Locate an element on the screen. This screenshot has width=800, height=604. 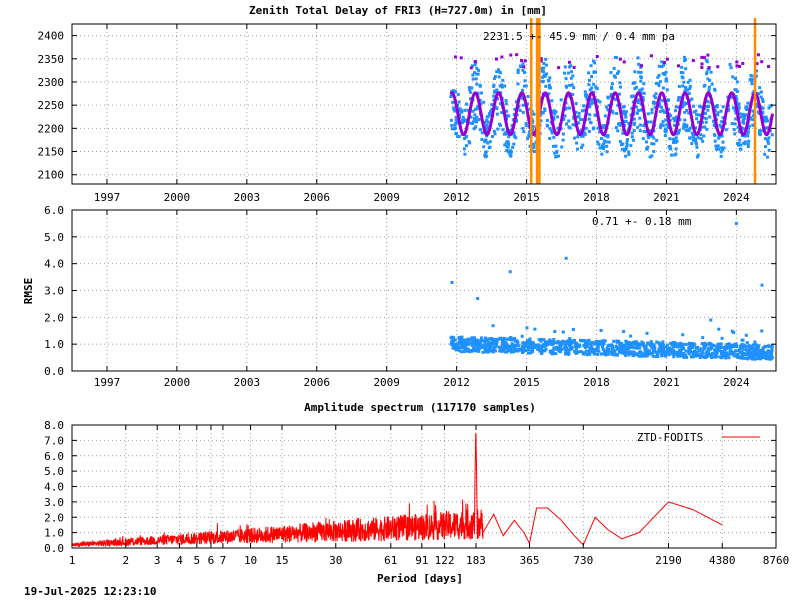
x-tick-label: 2003 is located at coordinates (247, 197).